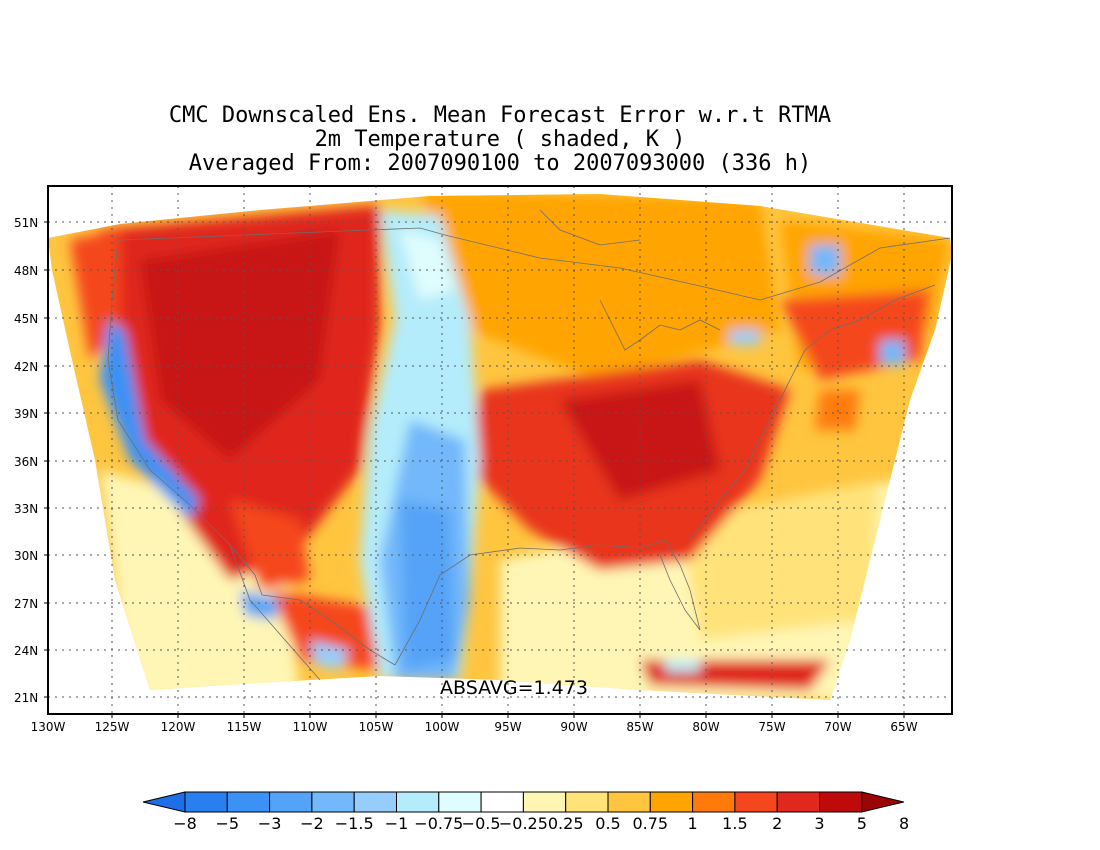  I want to click on lon-label: 110W, so click(310, 727).